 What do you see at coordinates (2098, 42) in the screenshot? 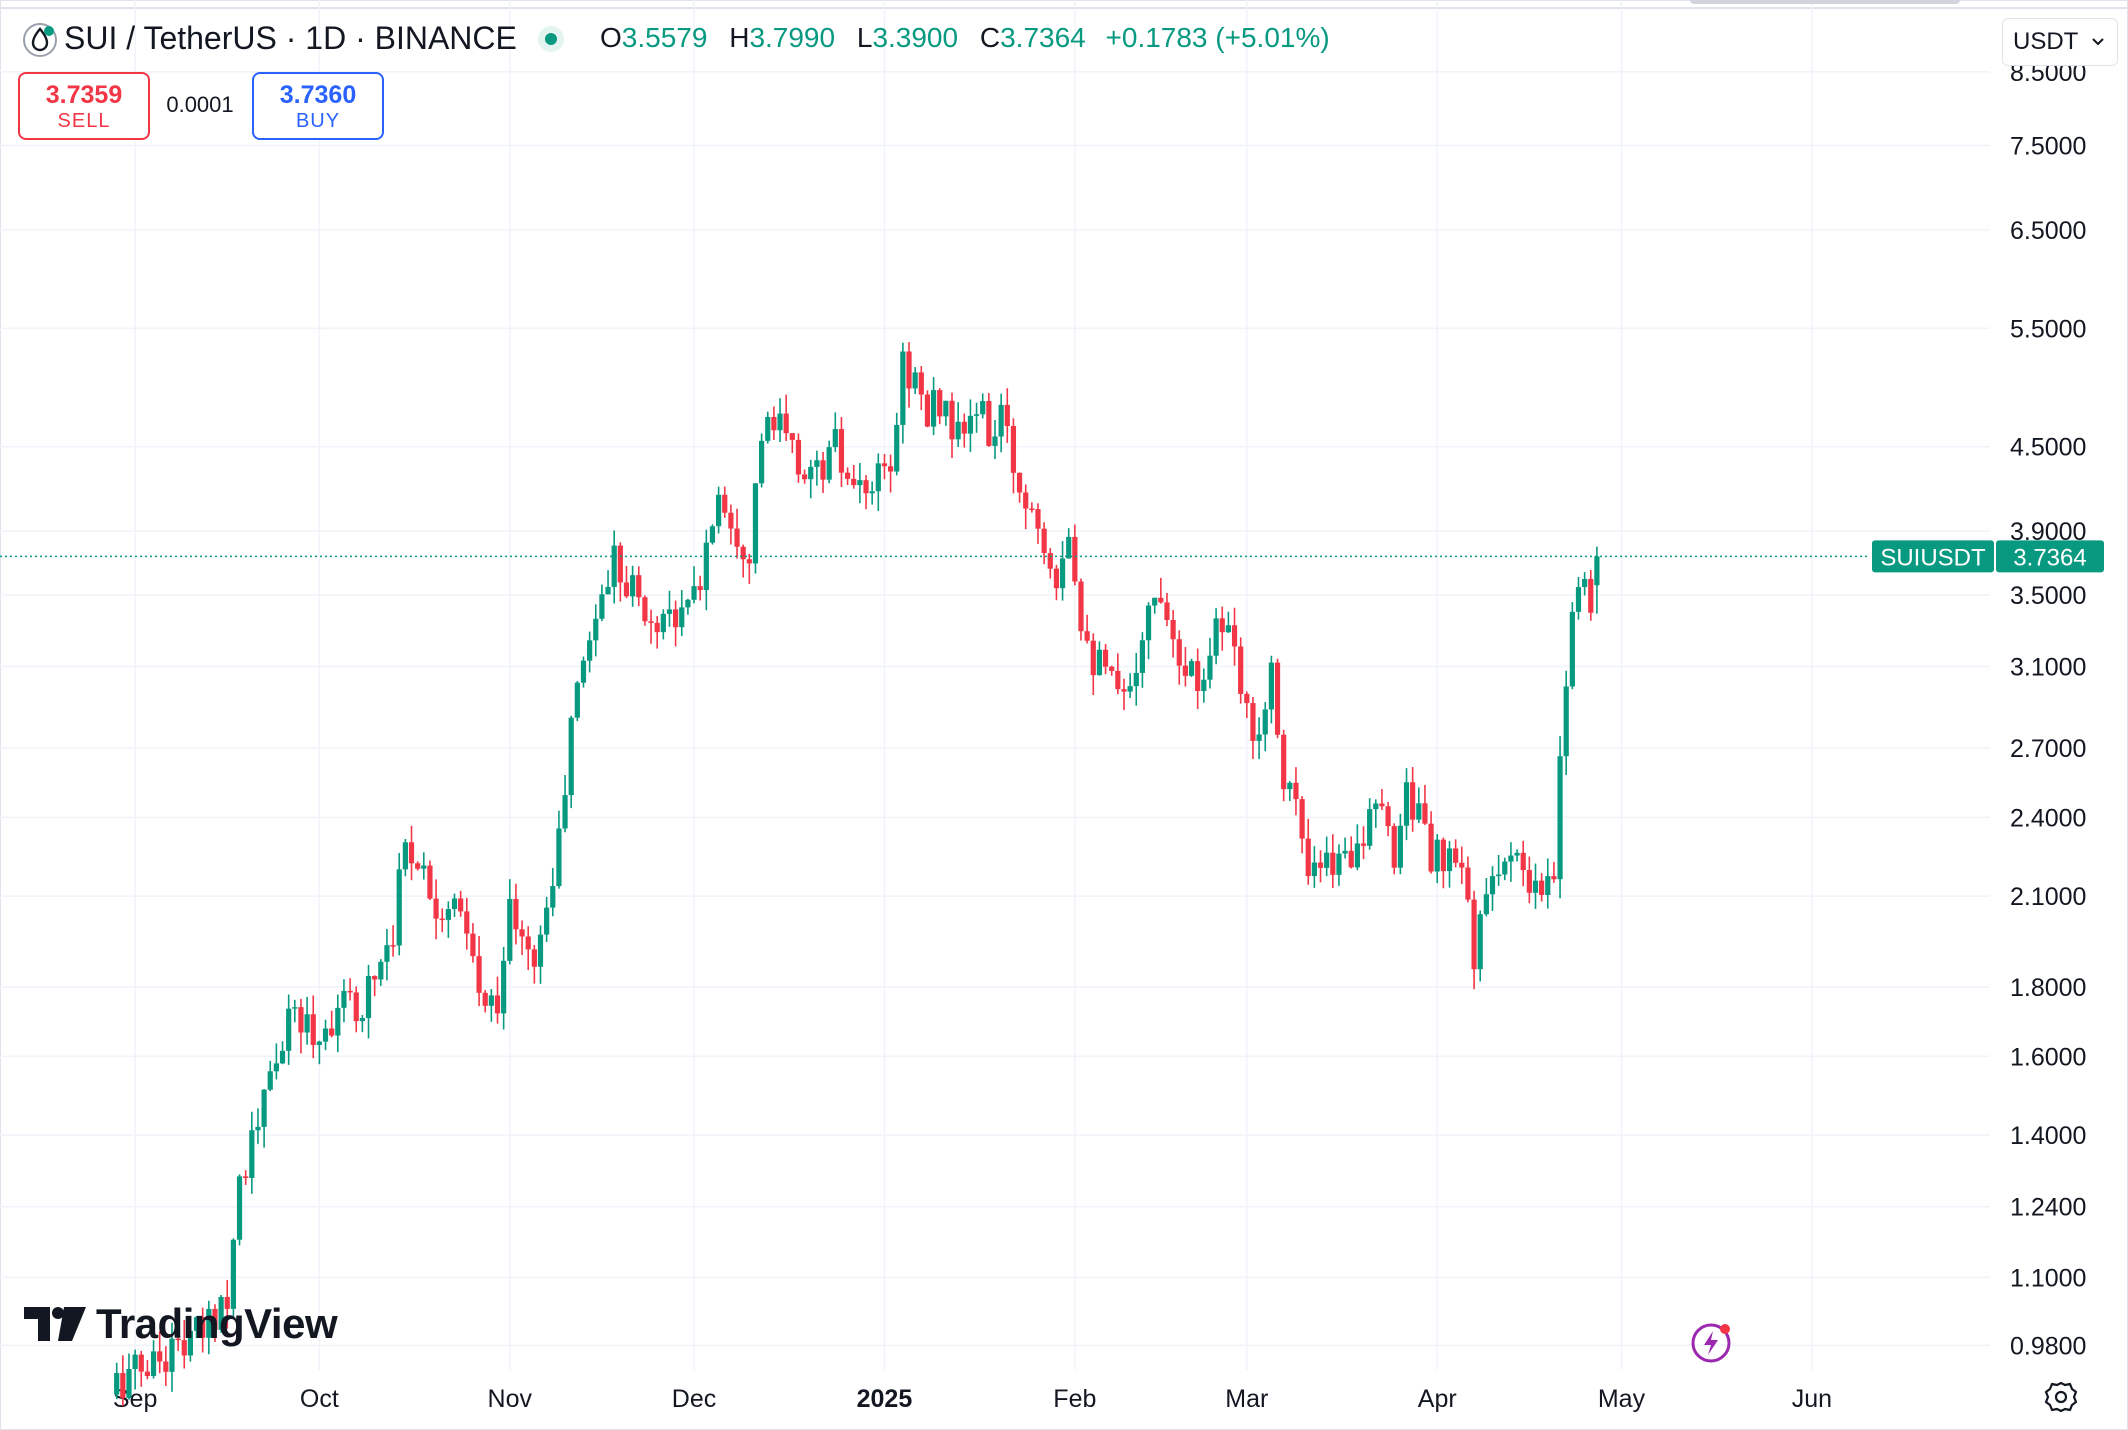
I see `chevron-down-icon` at bounding box center [2098, 42].